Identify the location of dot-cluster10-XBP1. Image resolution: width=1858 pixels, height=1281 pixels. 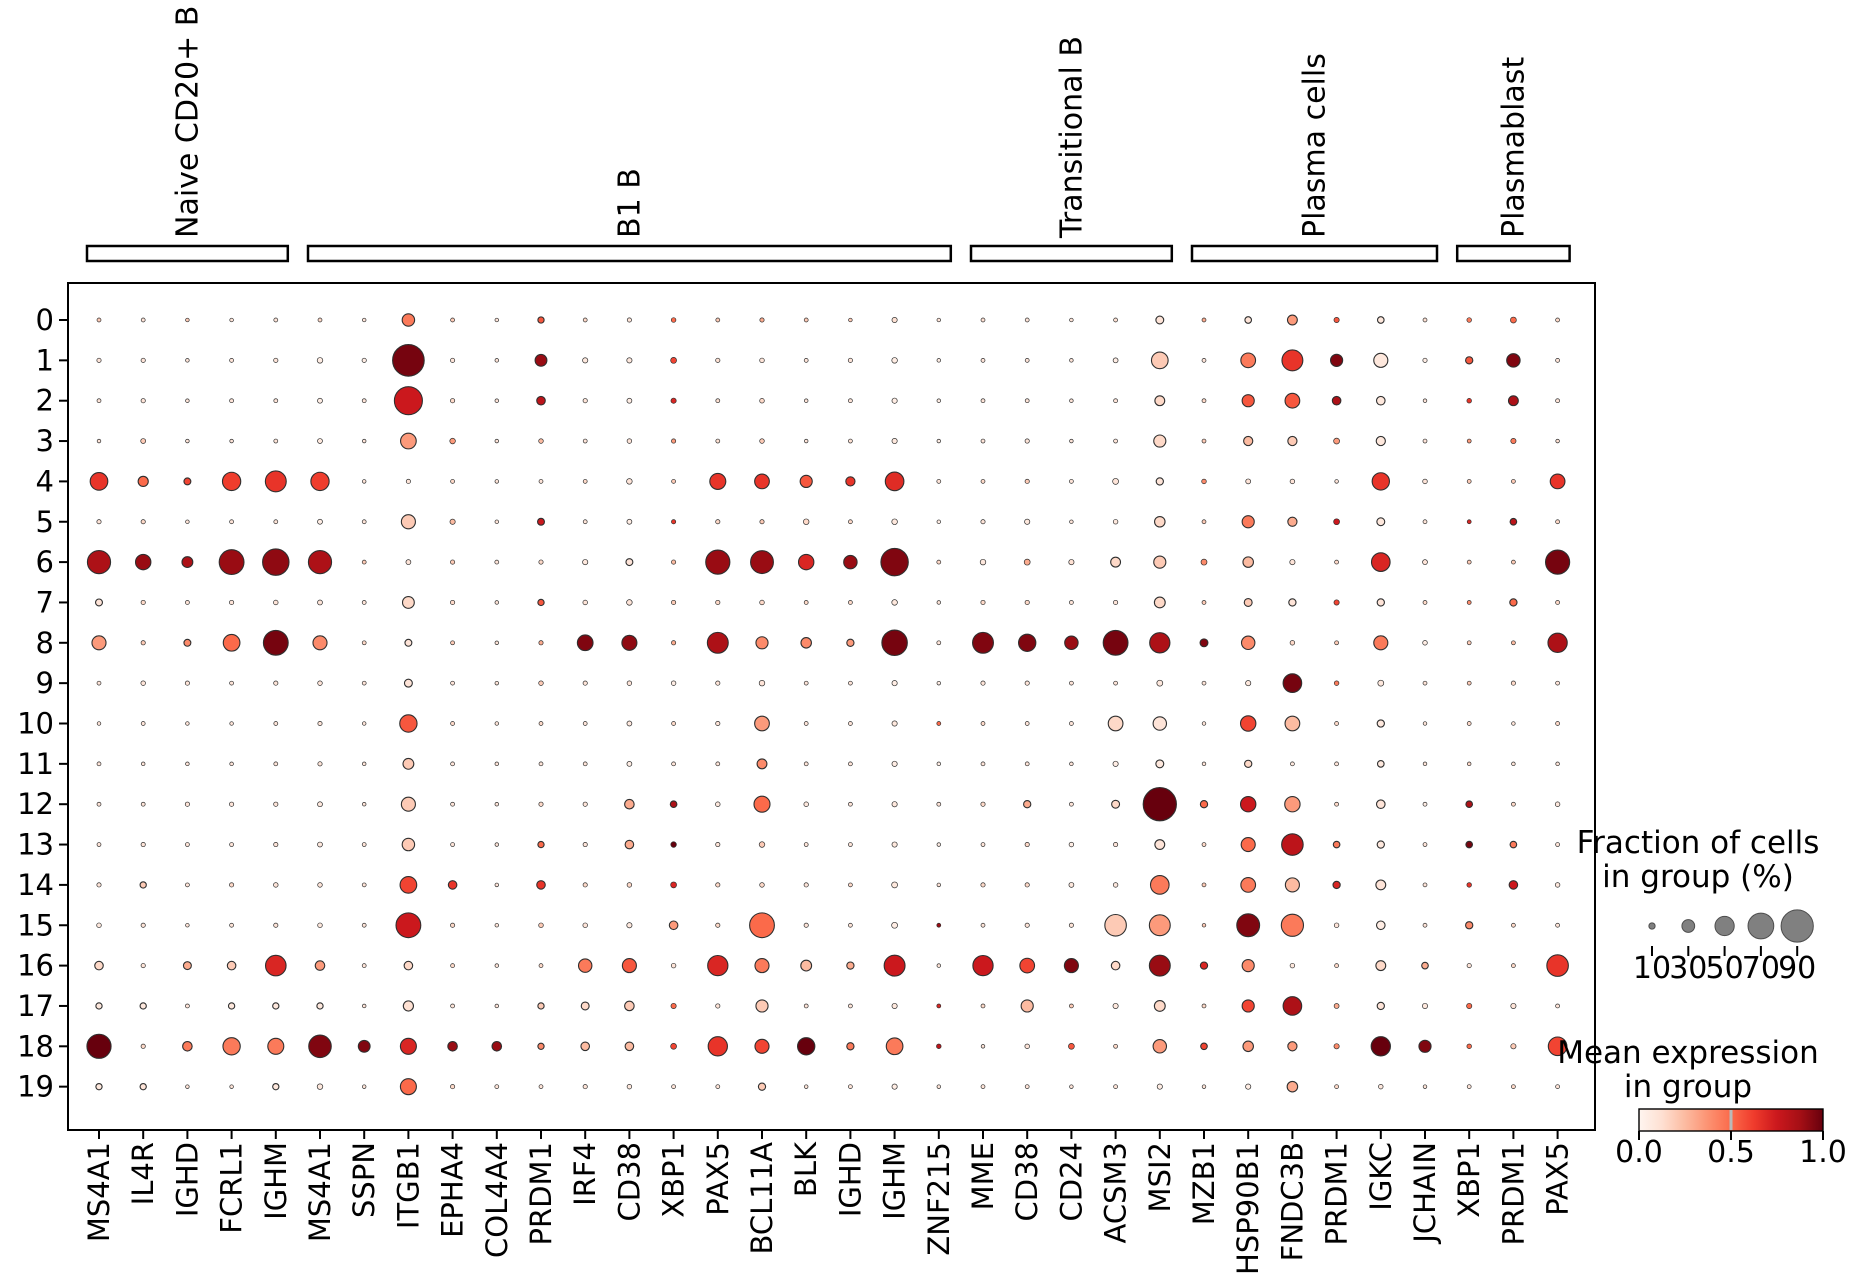
(1469, 723).